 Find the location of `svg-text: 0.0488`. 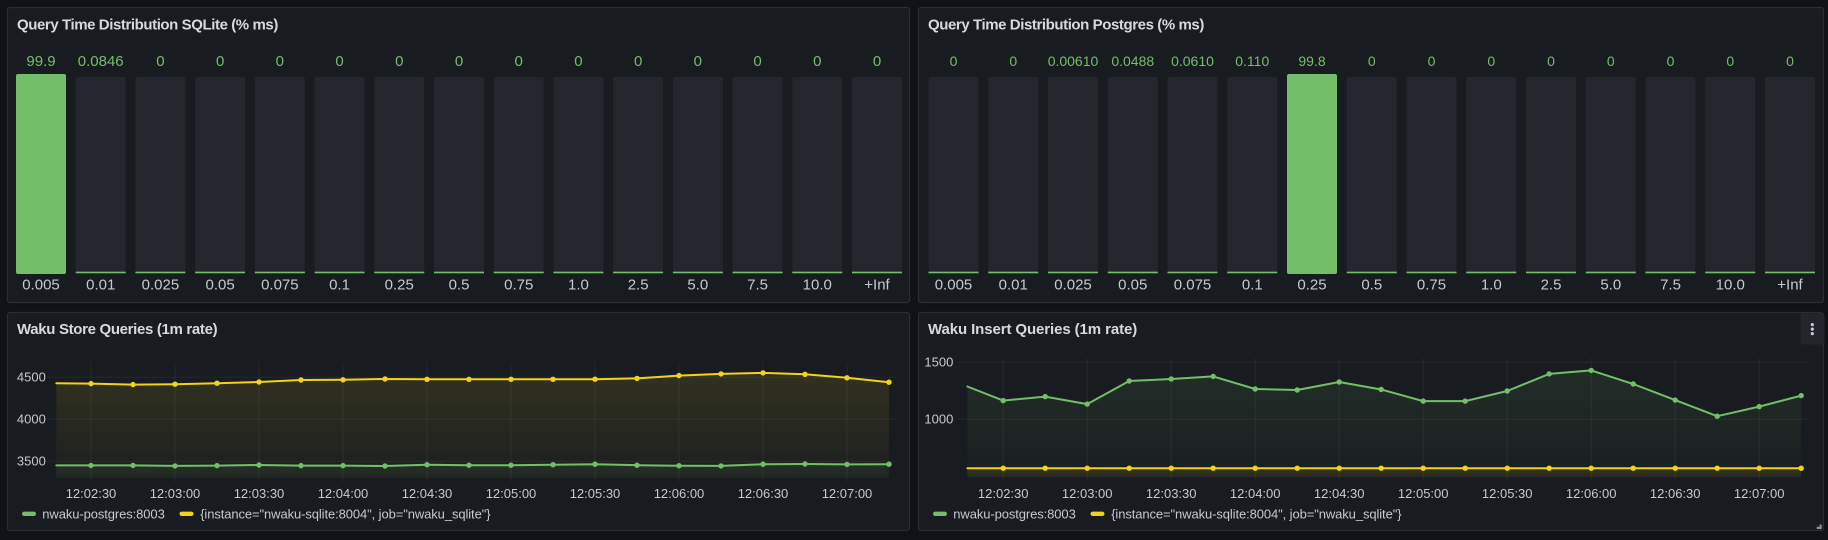

svg-text: 0.0488 is located at coordinates (1132, 61).